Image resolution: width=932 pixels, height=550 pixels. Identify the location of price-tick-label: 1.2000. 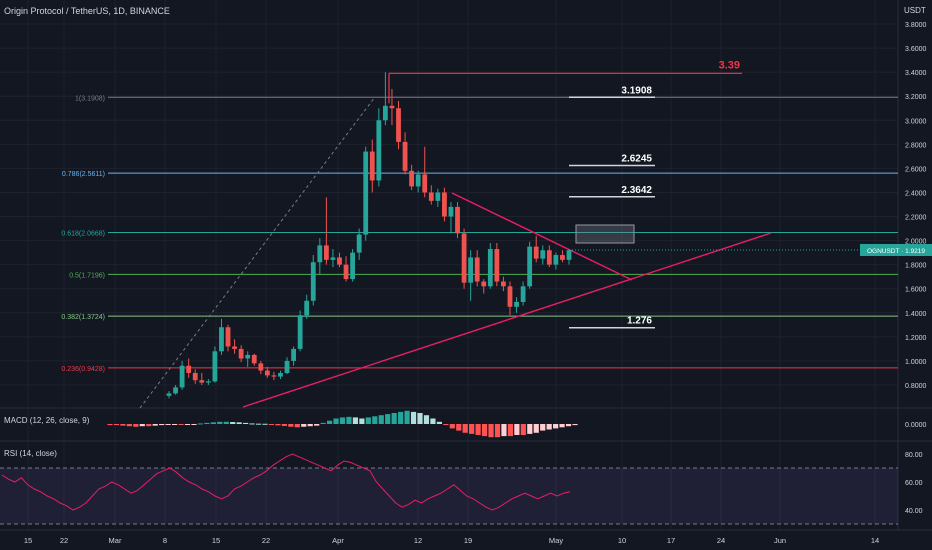
(916, 338).